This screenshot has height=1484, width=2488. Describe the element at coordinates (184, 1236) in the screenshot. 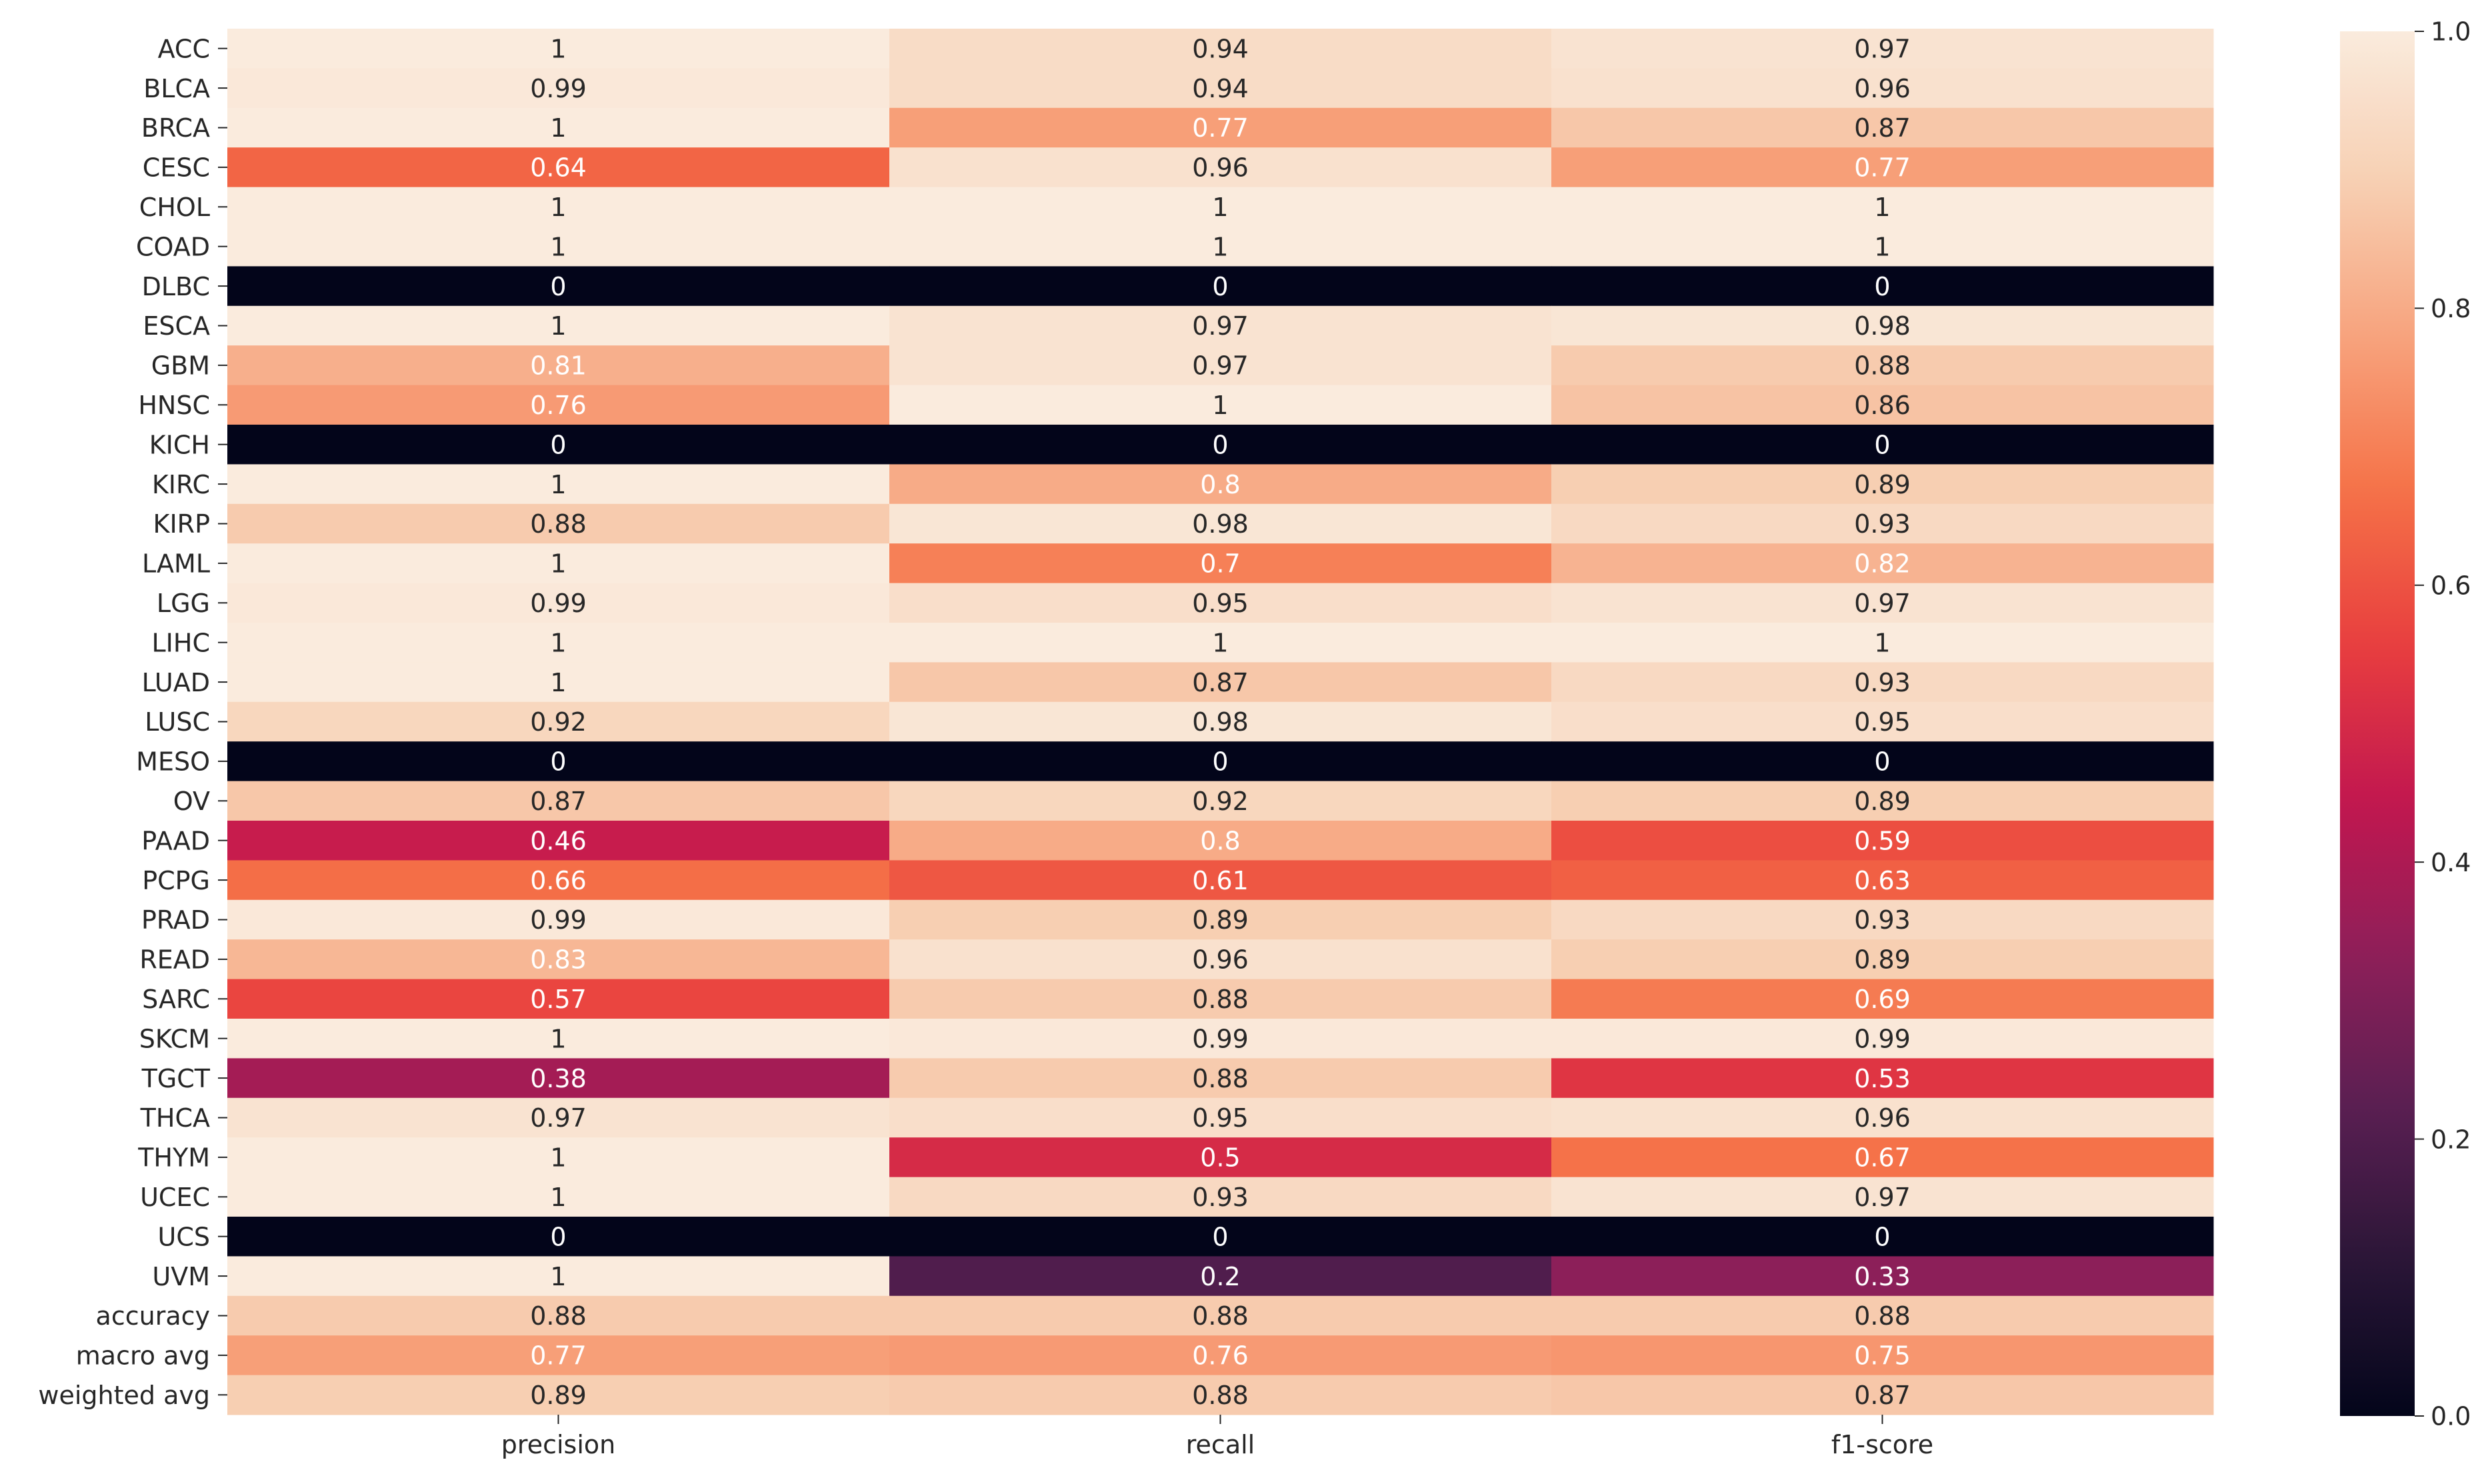

I see `y-tick-label: UCS` at that location.